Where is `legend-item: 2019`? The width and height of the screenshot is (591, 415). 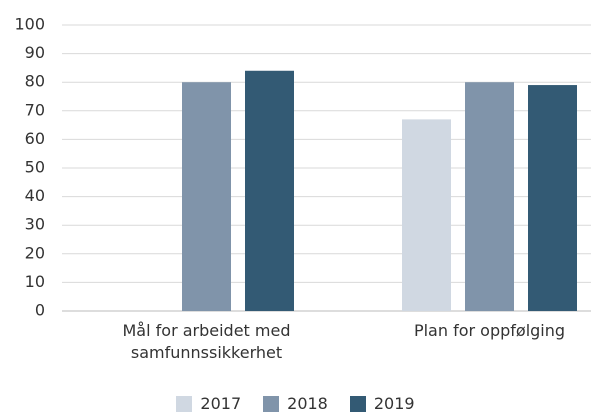
legend-item: 2019 is located at coordinates (382, 403).